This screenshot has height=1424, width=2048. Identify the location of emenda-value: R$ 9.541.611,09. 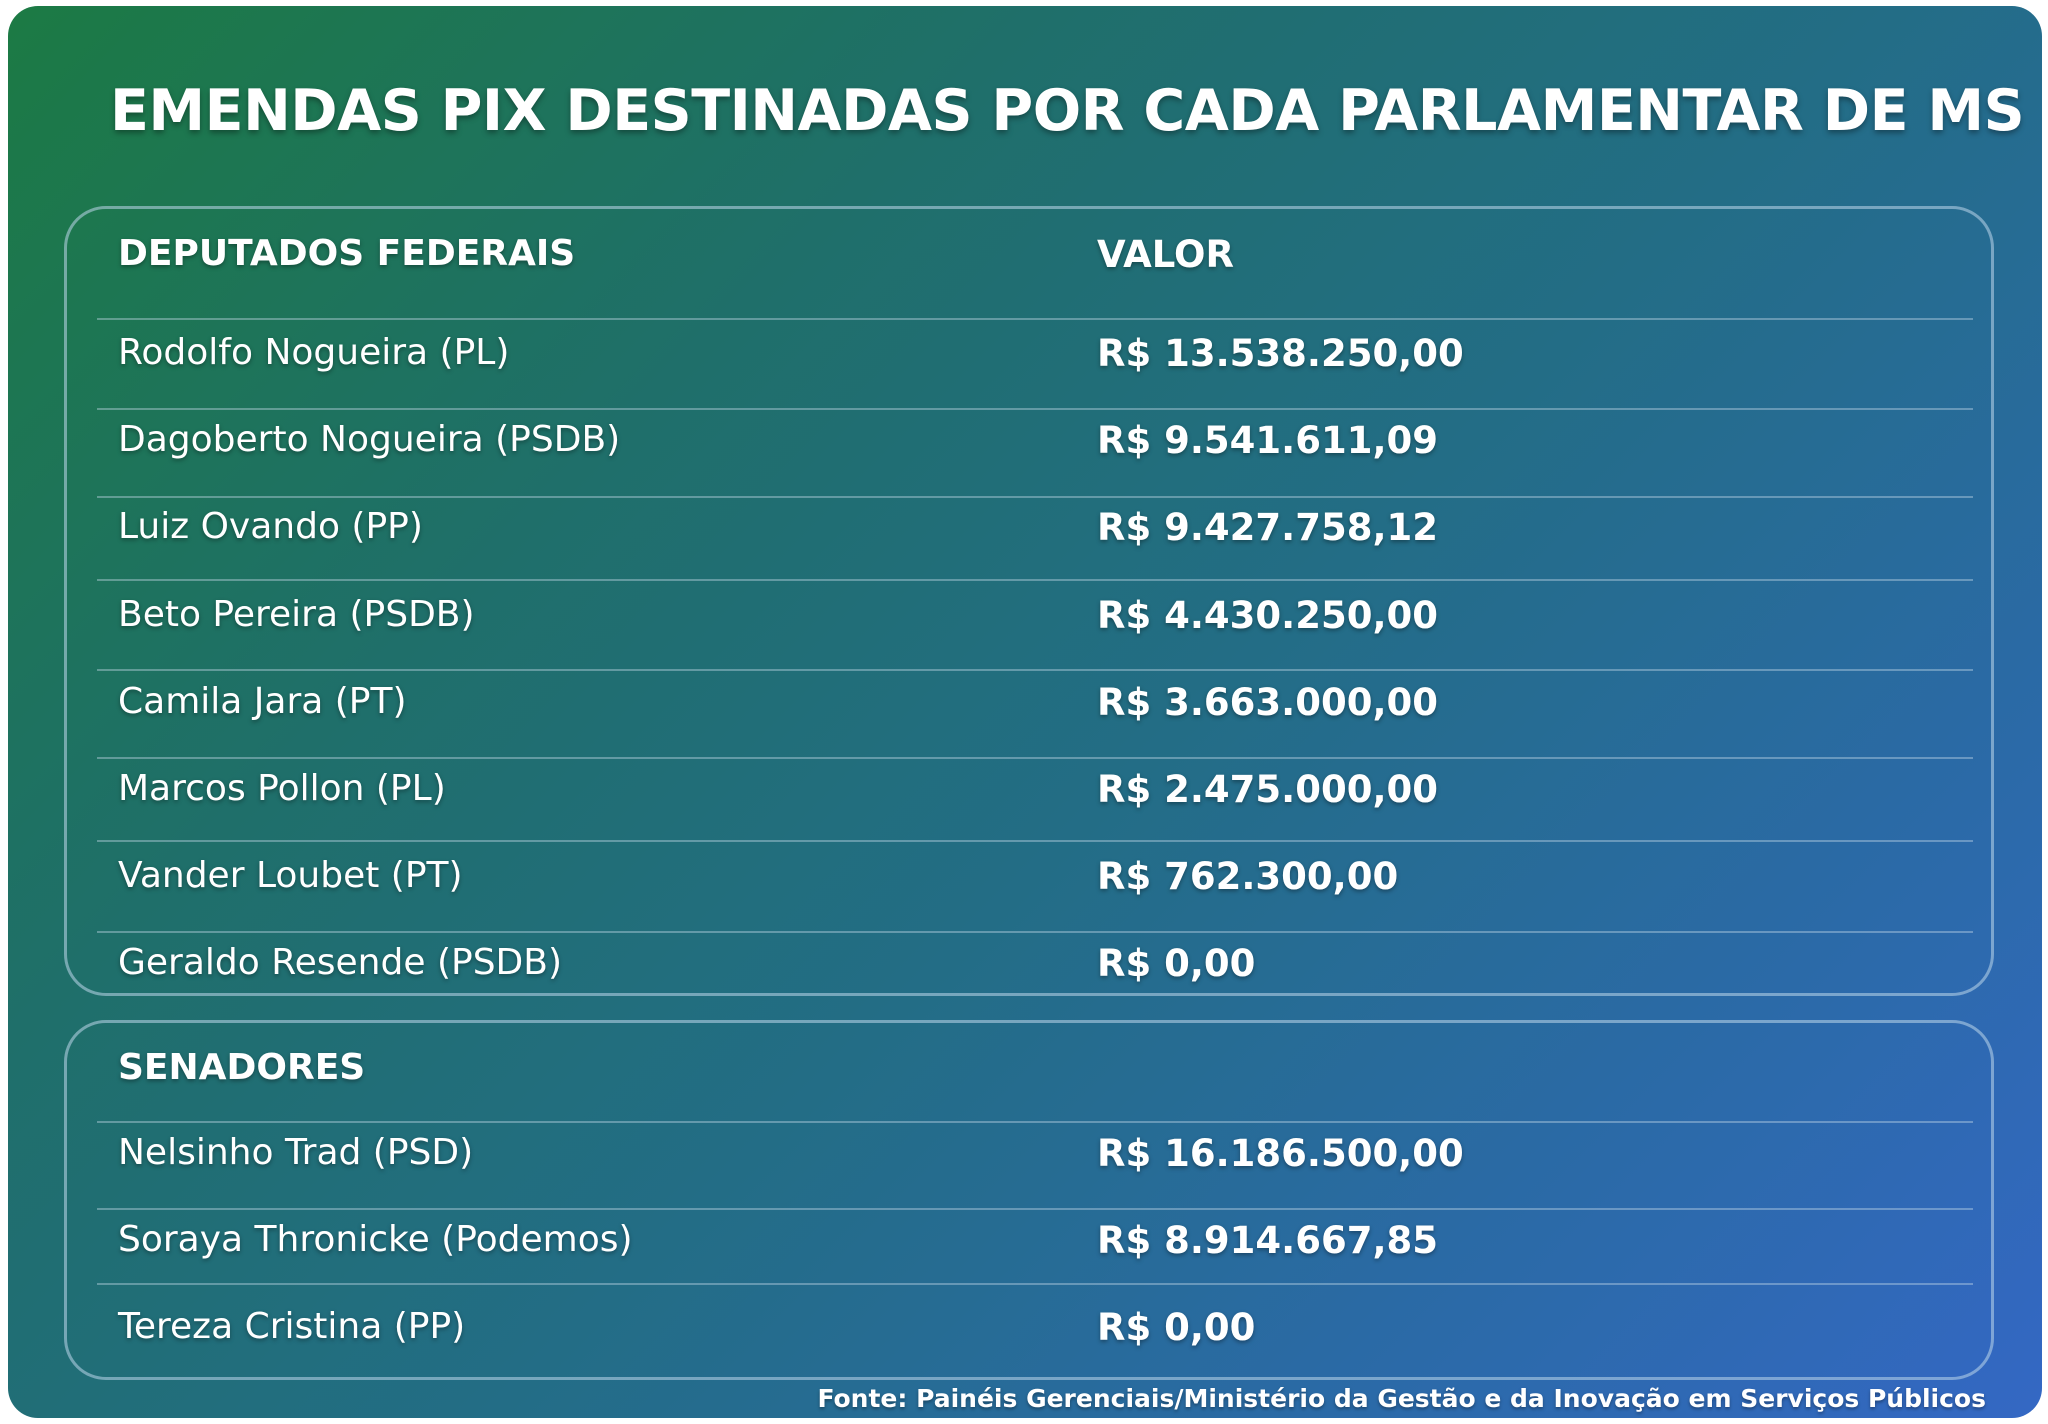
(1267, 440).